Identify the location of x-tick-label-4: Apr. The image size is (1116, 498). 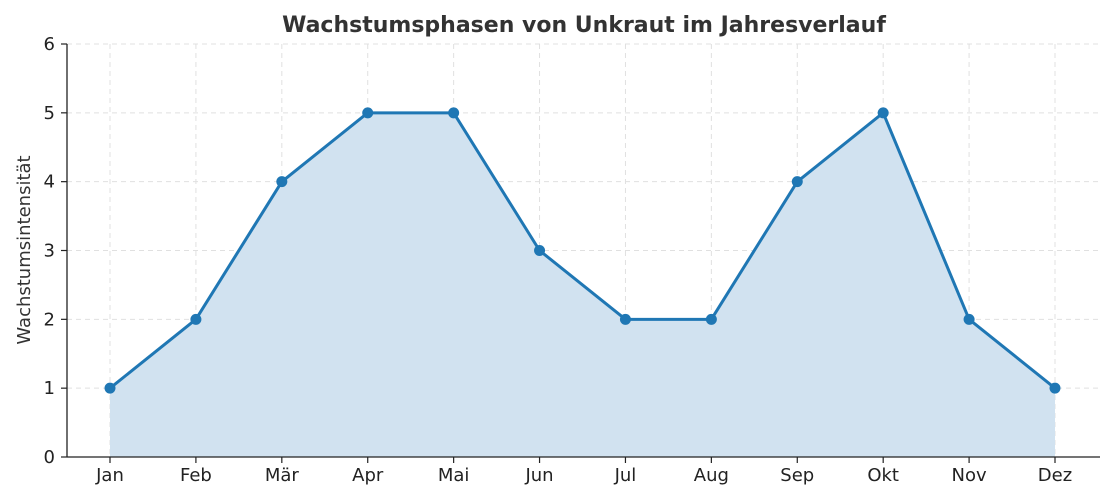
(368, 475).